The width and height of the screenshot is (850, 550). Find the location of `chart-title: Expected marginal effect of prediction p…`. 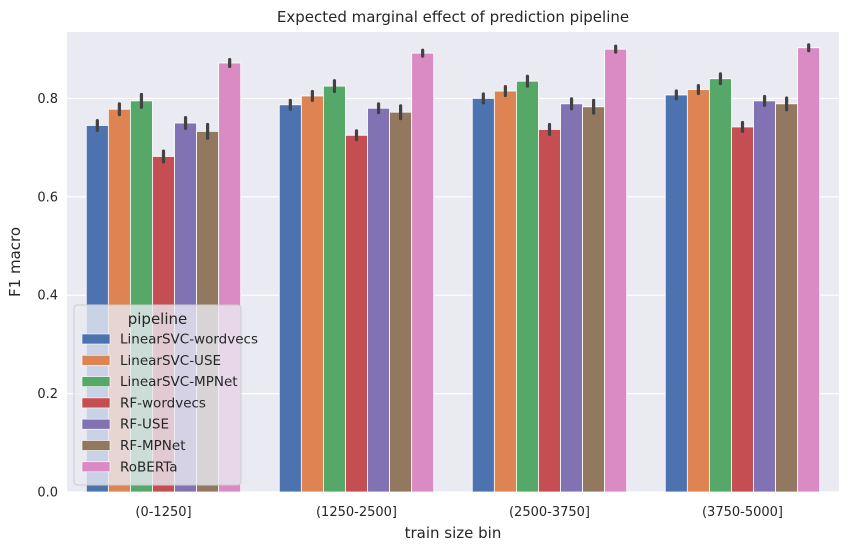

chart-title: Expected marginal effect of prediction p… is located at coordinates (453, 17).